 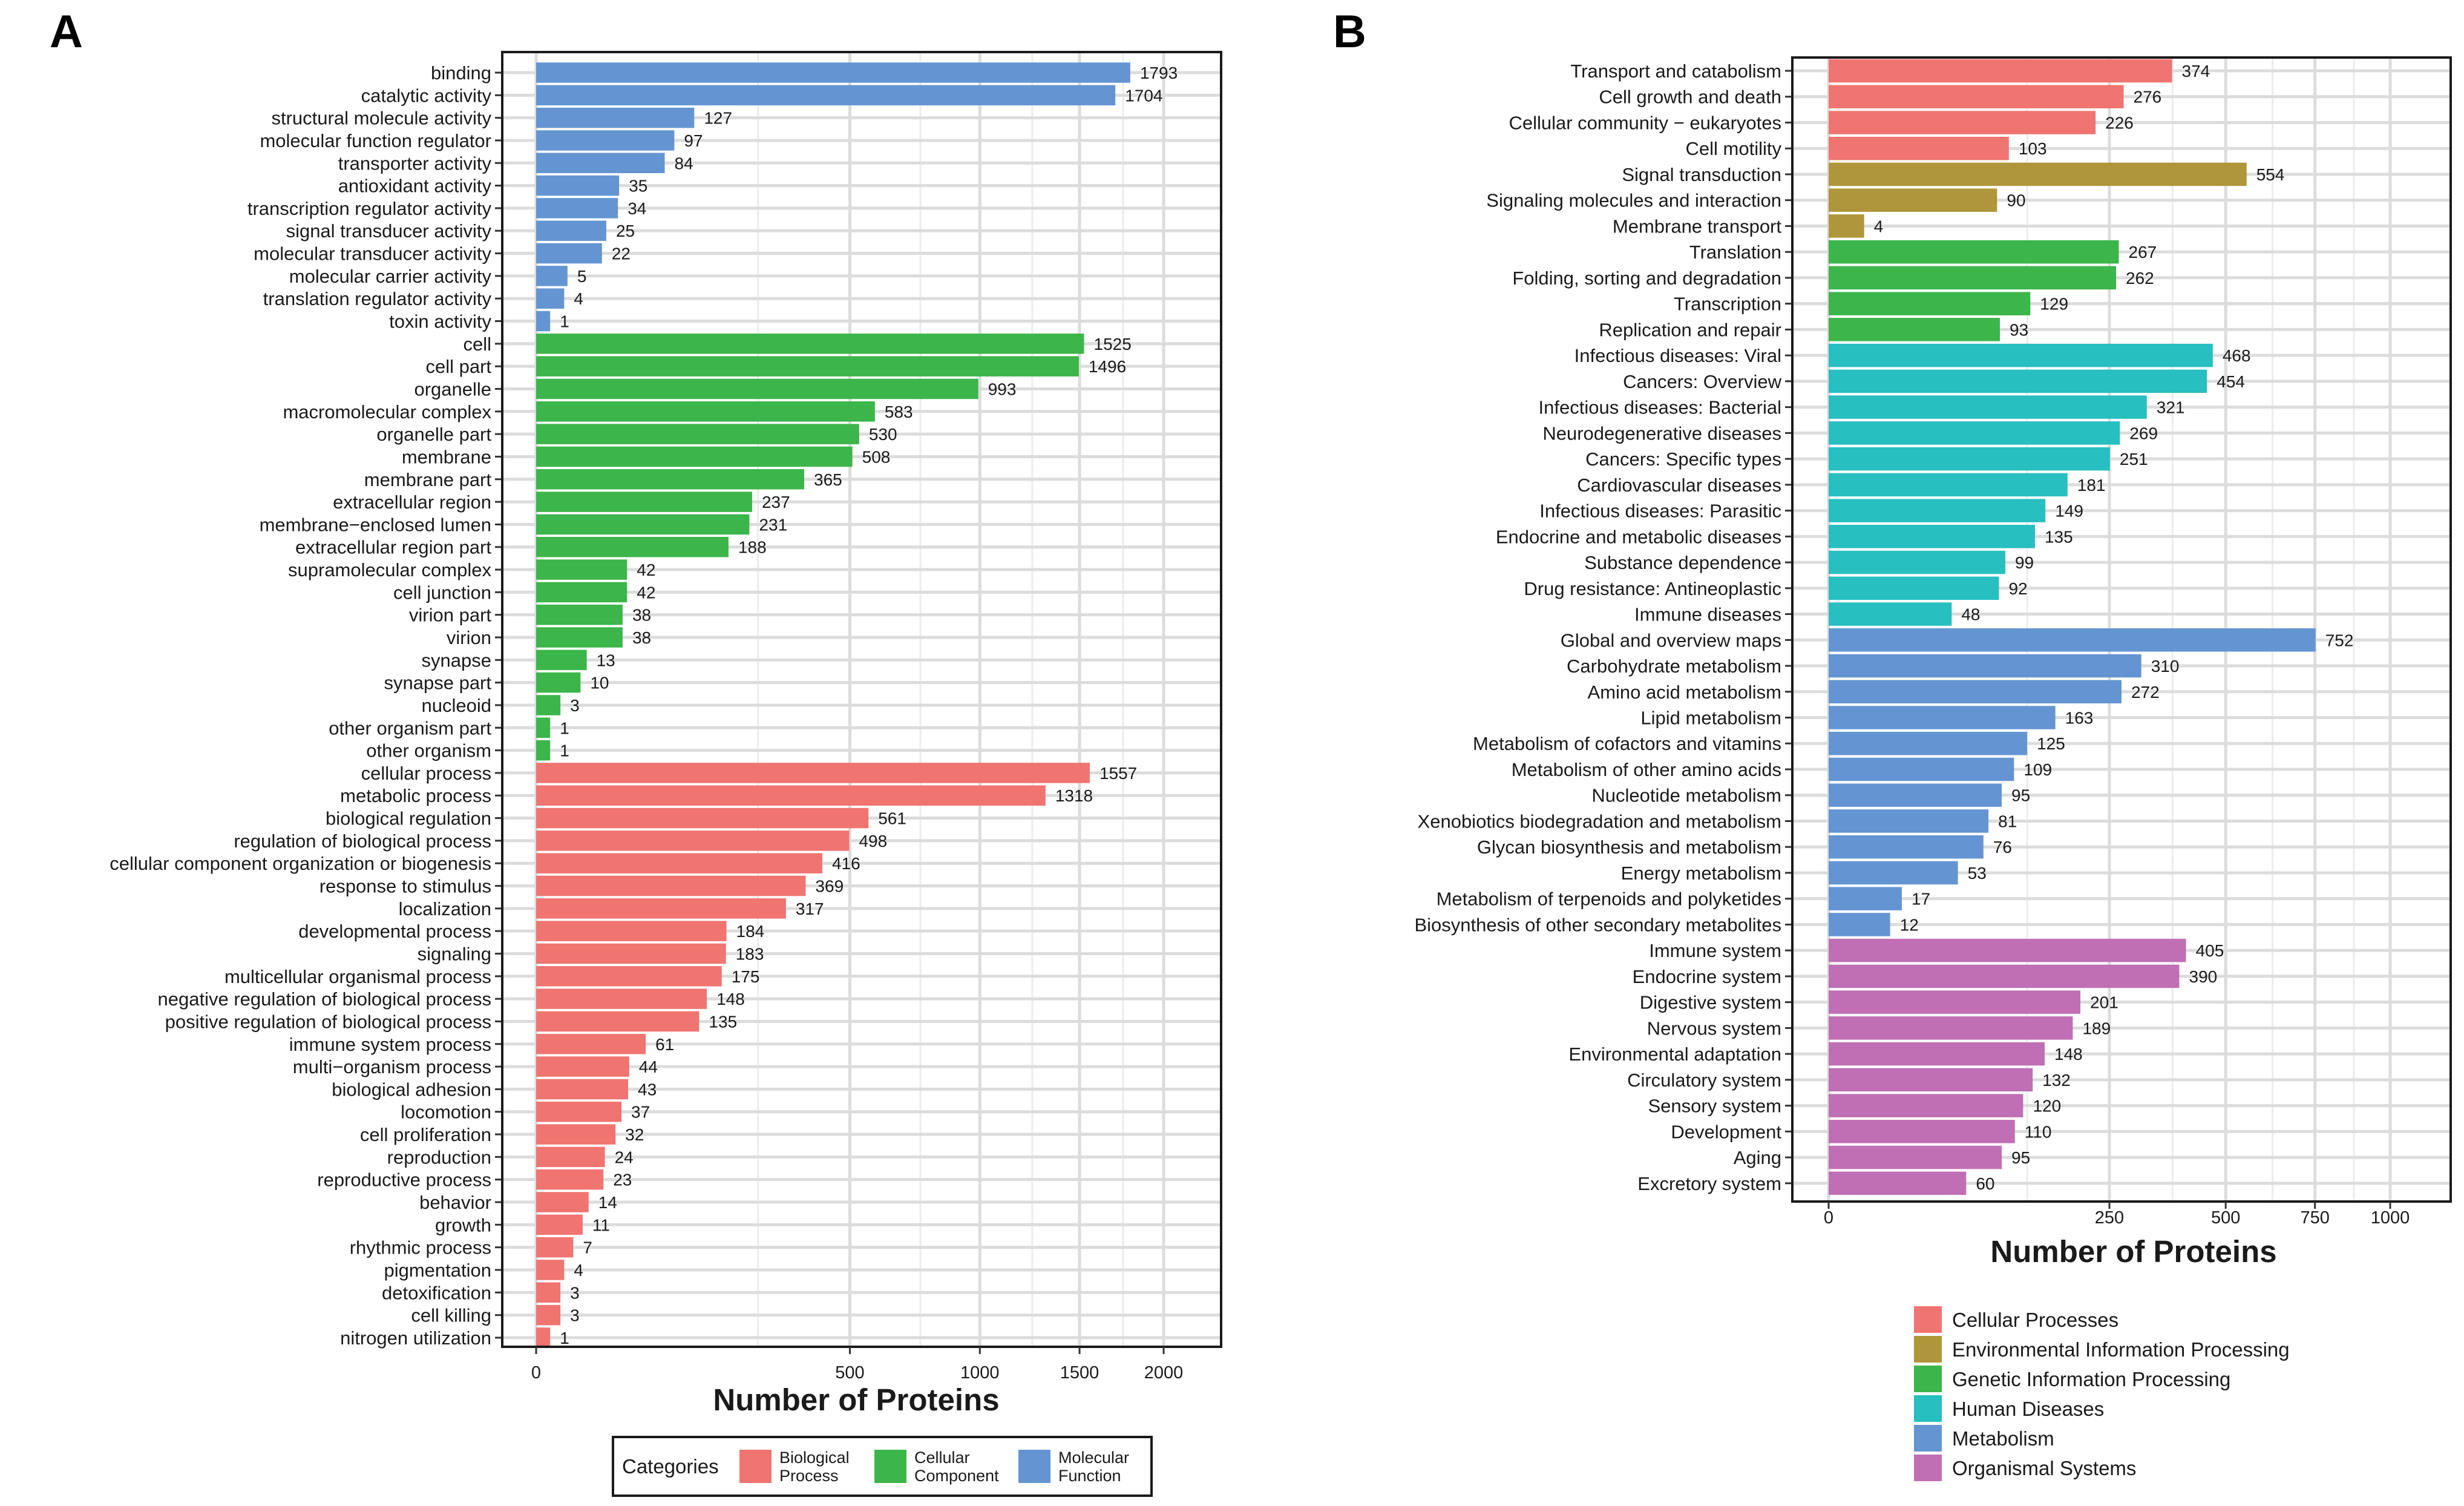 I want to click on bar-neurodegenerative-diseases, so click(x=1975, y=433).